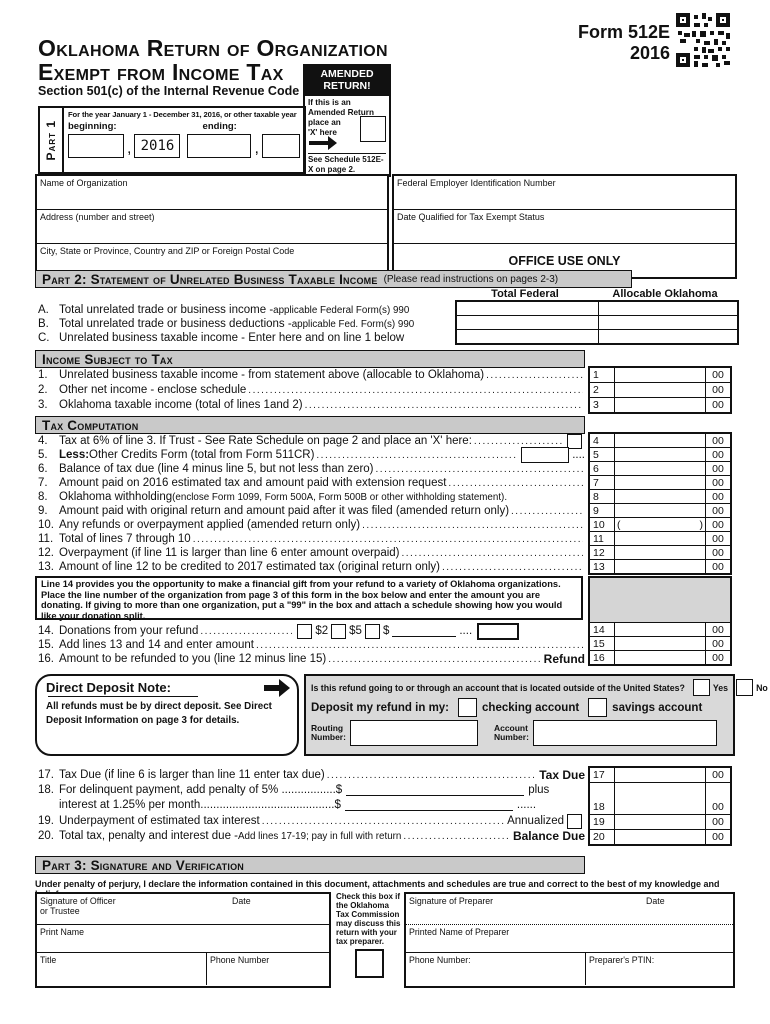  I want to click on outside-us-yes-checkbox, so click(701, 687).